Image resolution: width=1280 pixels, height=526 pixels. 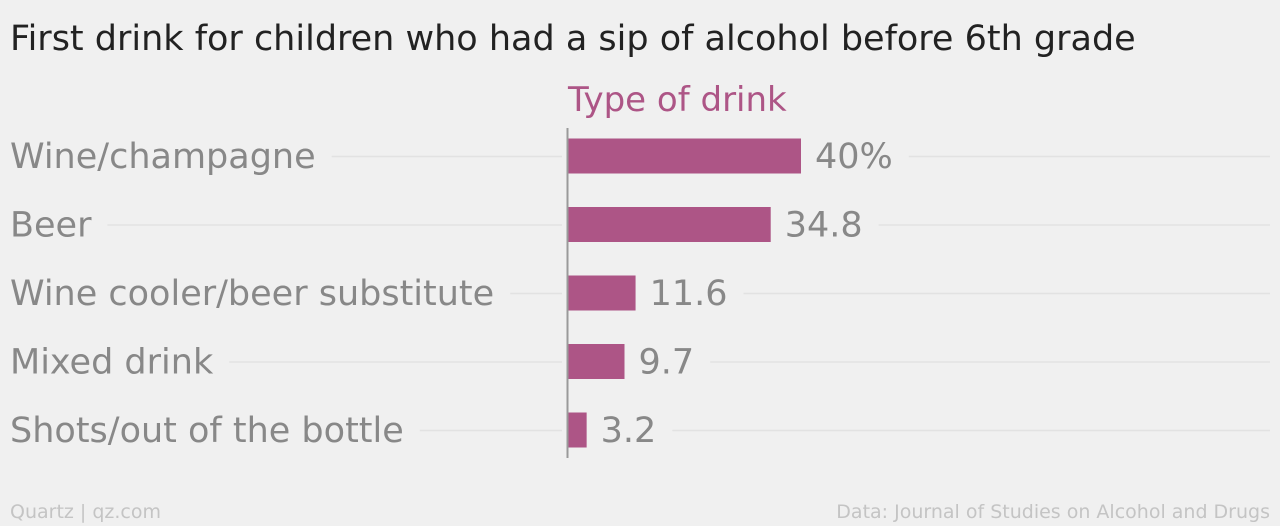 What do you see at coordinates (854, 157) in the screenshot?
I see `value-label: 40%` at bounding box center [854, 157].